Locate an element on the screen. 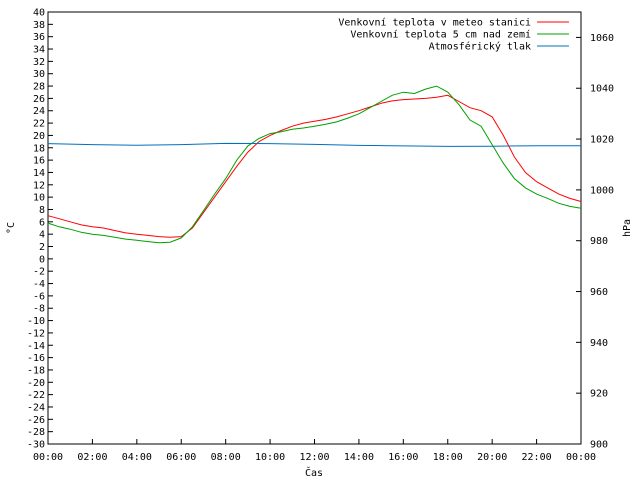 The image size is (640, 480). y-tick-label: 8 is located at coordinates (42, 210).